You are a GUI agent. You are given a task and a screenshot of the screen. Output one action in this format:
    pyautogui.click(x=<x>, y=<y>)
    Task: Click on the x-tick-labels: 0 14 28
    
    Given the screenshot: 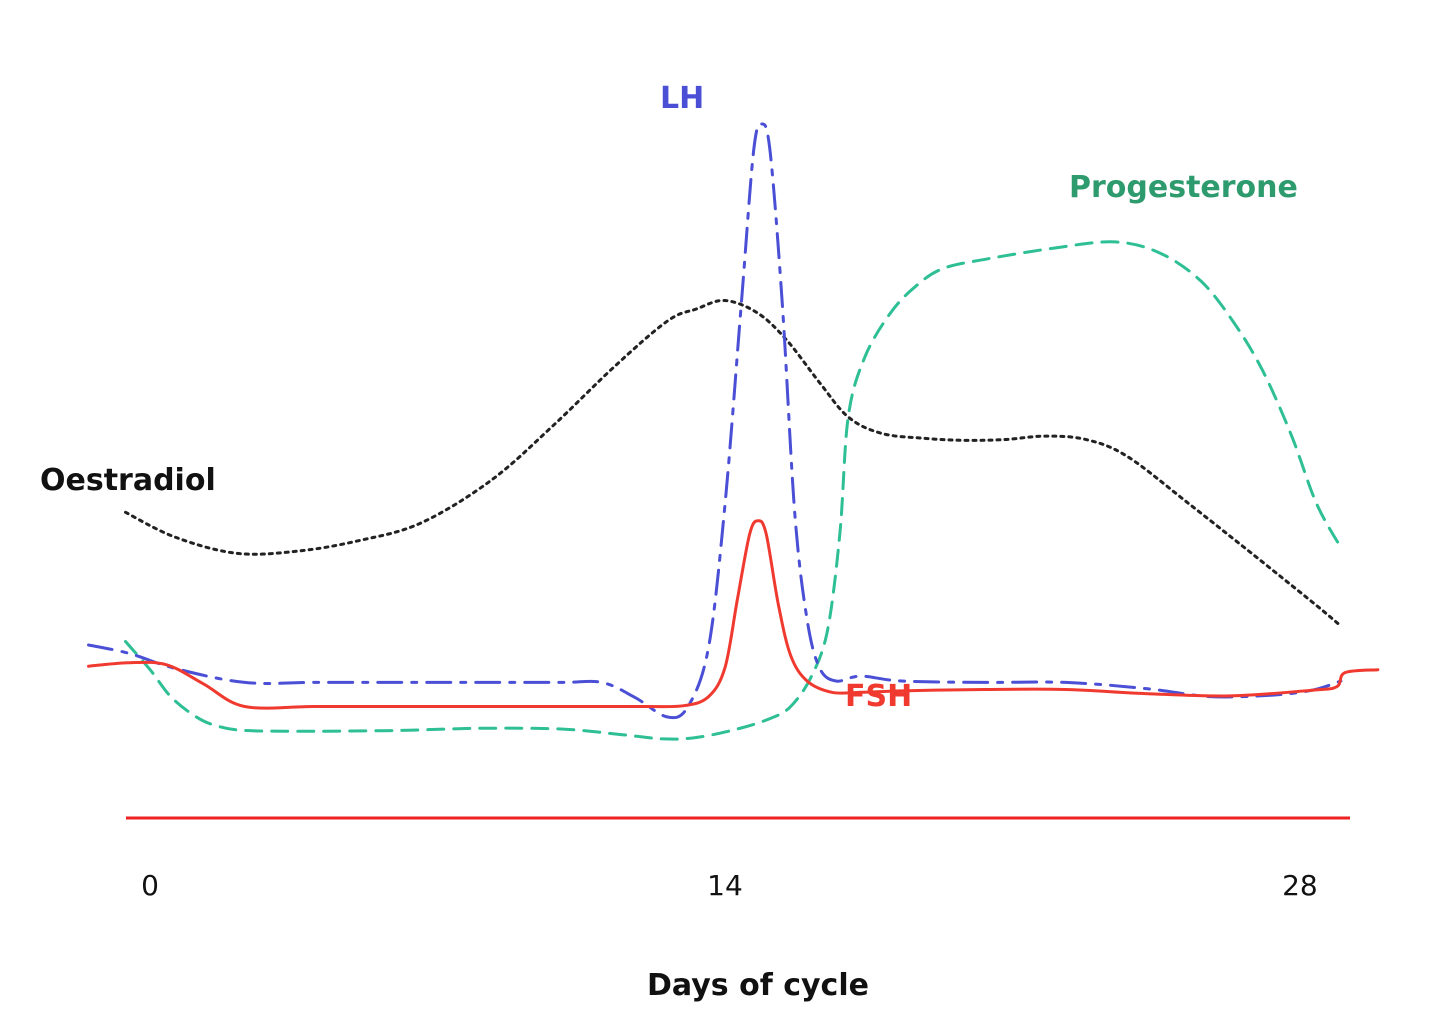 What is the action you would take?
    pyautogui.click(x=729, y=885)
    